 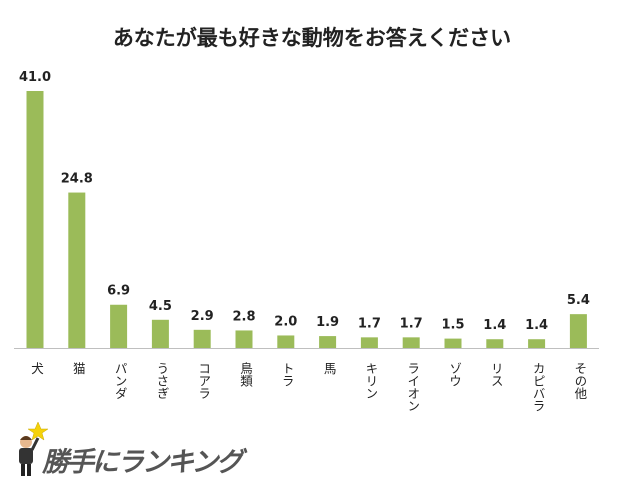 I want to click on category-label: トラ, so click(x=287, y=374).